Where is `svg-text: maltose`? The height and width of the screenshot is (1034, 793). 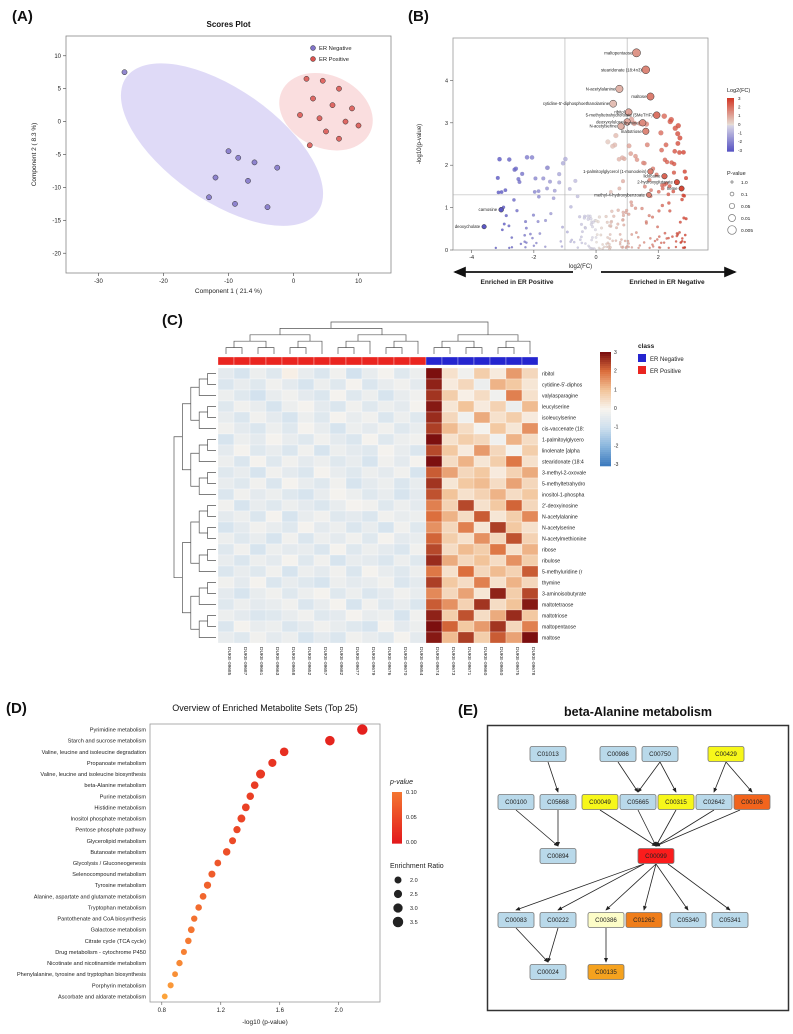 svg-text: maltose is located at coordinates (639, 96).